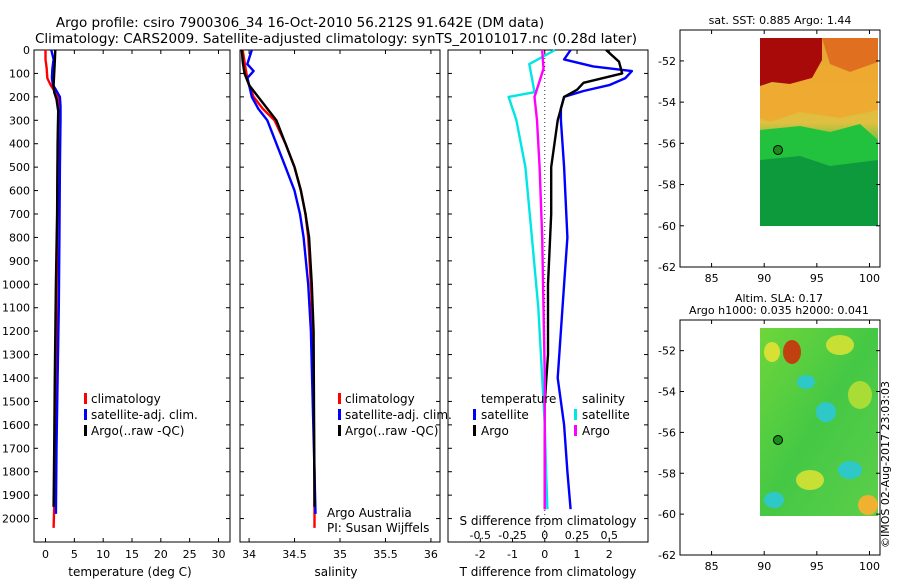 This screenshot has width=900, height=584. I want to click on y-tick-label: 400, so click(19, 144).